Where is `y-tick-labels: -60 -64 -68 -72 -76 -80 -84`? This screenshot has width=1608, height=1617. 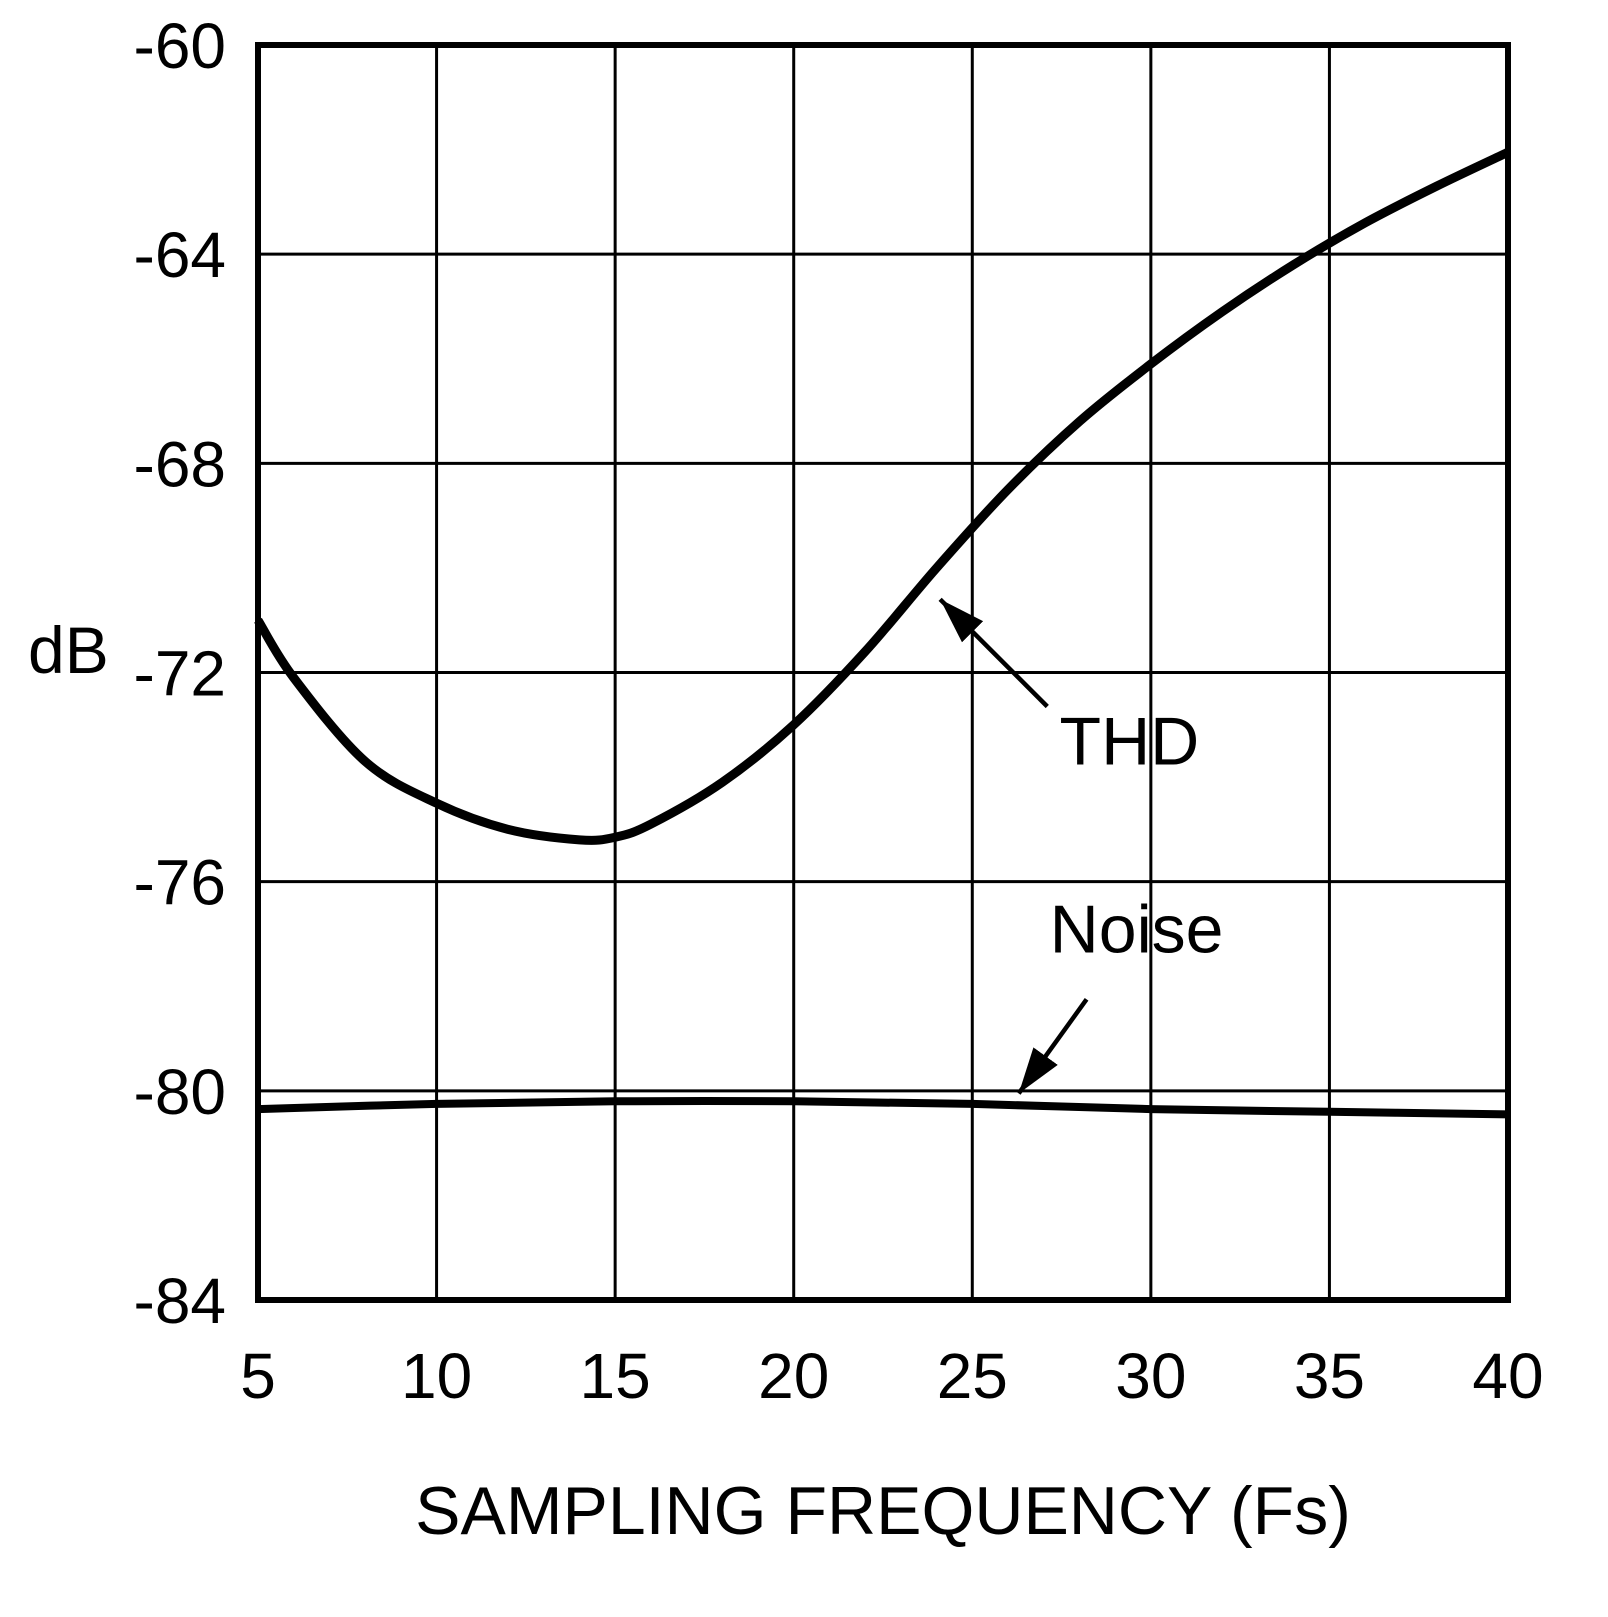 y-tick-labels: -60 -64 -68 -72 -76 -80 -84 is located at coordinates (180, 673).